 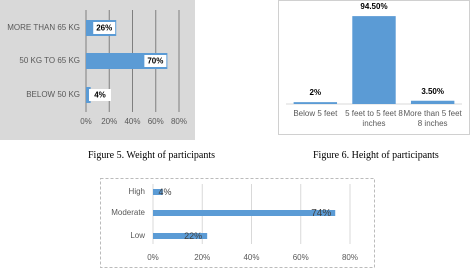 What do you see at coordinates (432, 91) in the screenshot?
I see `value-label: 3.50%` at bounding box center [432, 91].